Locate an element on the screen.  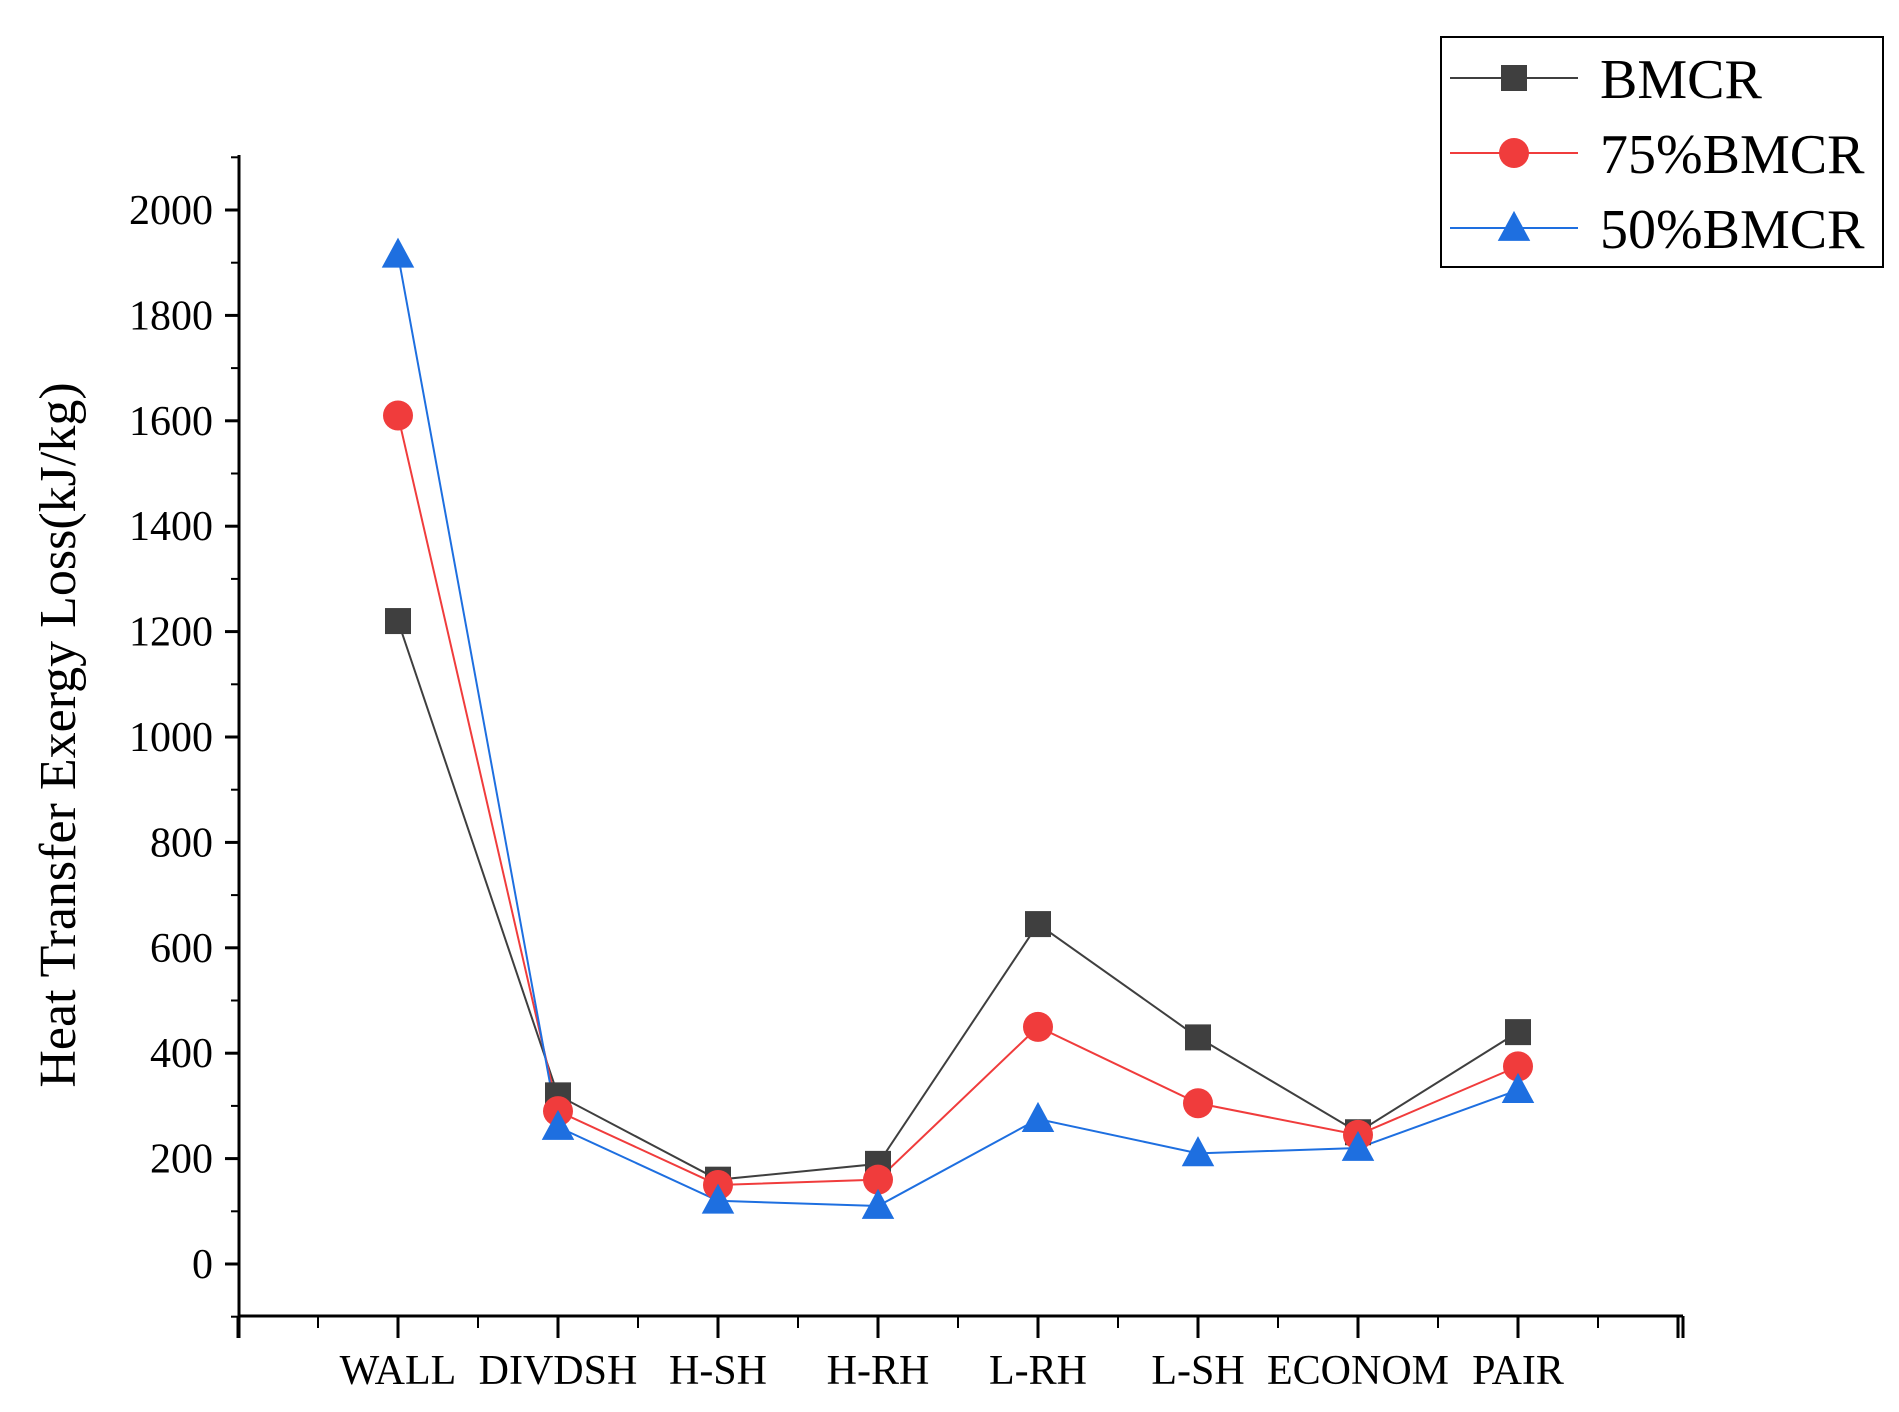
x-tick-label: ECONOM is located at coordinates (1358, 1371).